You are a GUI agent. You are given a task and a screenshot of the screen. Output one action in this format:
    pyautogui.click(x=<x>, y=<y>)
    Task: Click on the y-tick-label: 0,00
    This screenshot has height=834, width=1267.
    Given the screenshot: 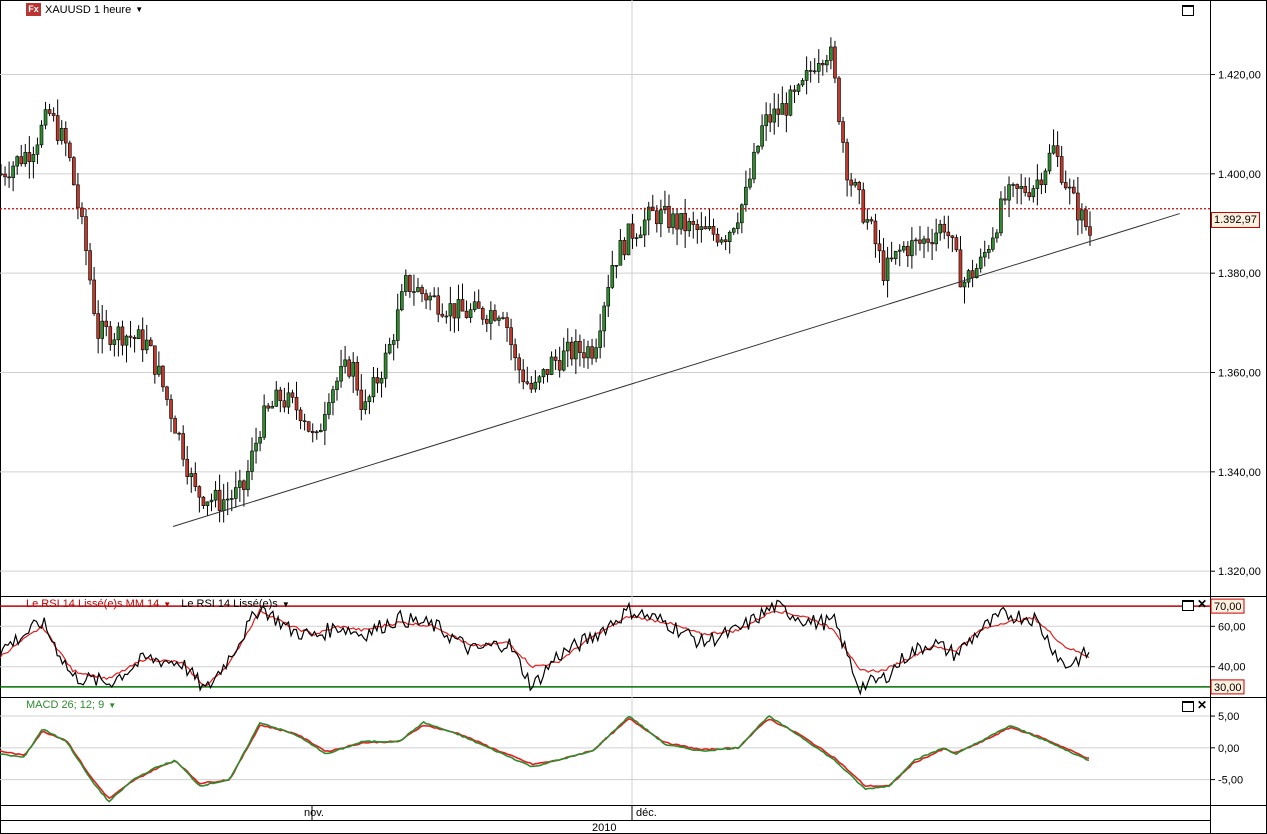 What is the action you would take?
    pyautogui.click(x=1228, y=749)
    